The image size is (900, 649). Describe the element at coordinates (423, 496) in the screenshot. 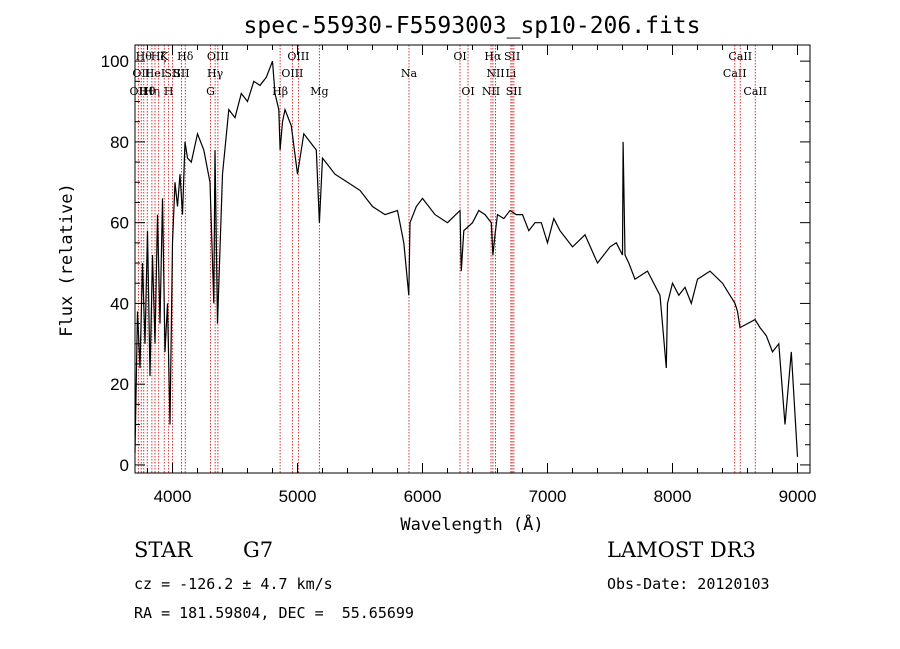

I see `x-tick-label: 6000` at that location.